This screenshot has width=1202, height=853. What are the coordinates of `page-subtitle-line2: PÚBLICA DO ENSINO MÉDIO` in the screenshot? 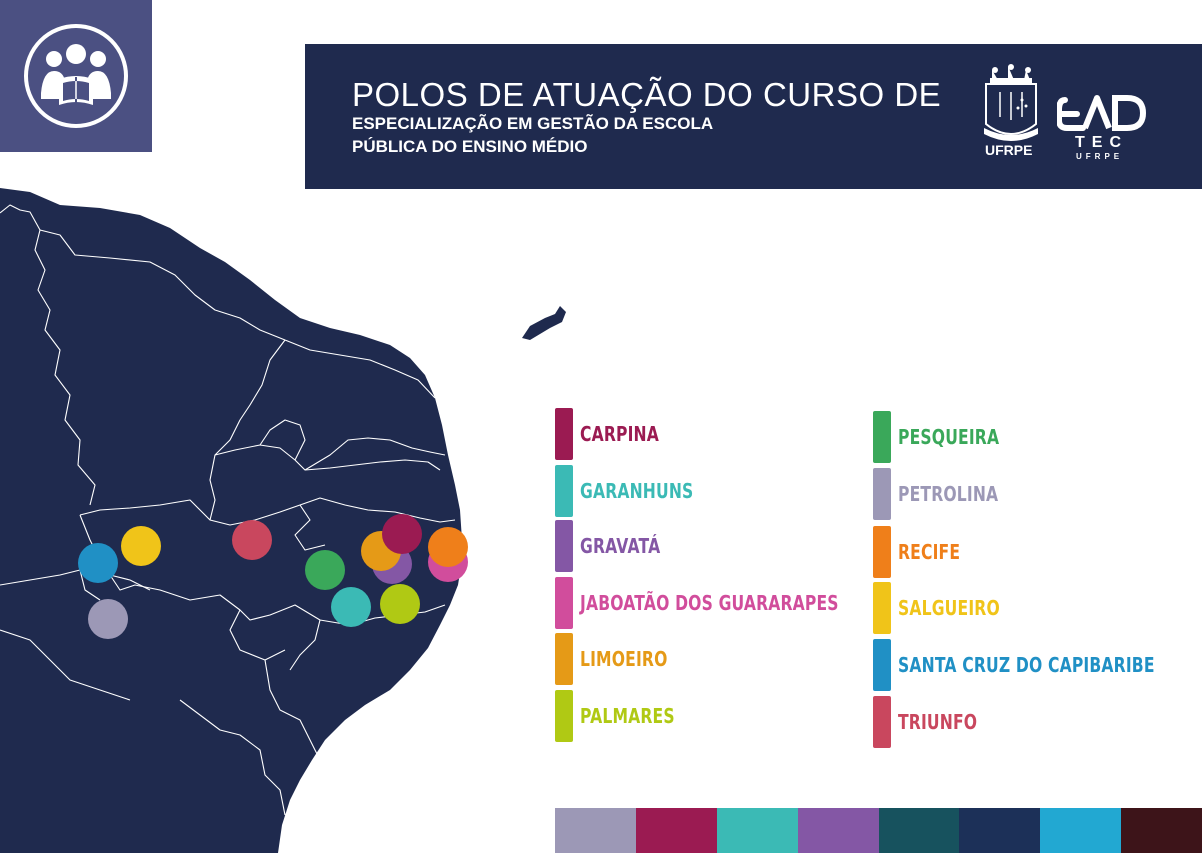 It's located at (470, 146).